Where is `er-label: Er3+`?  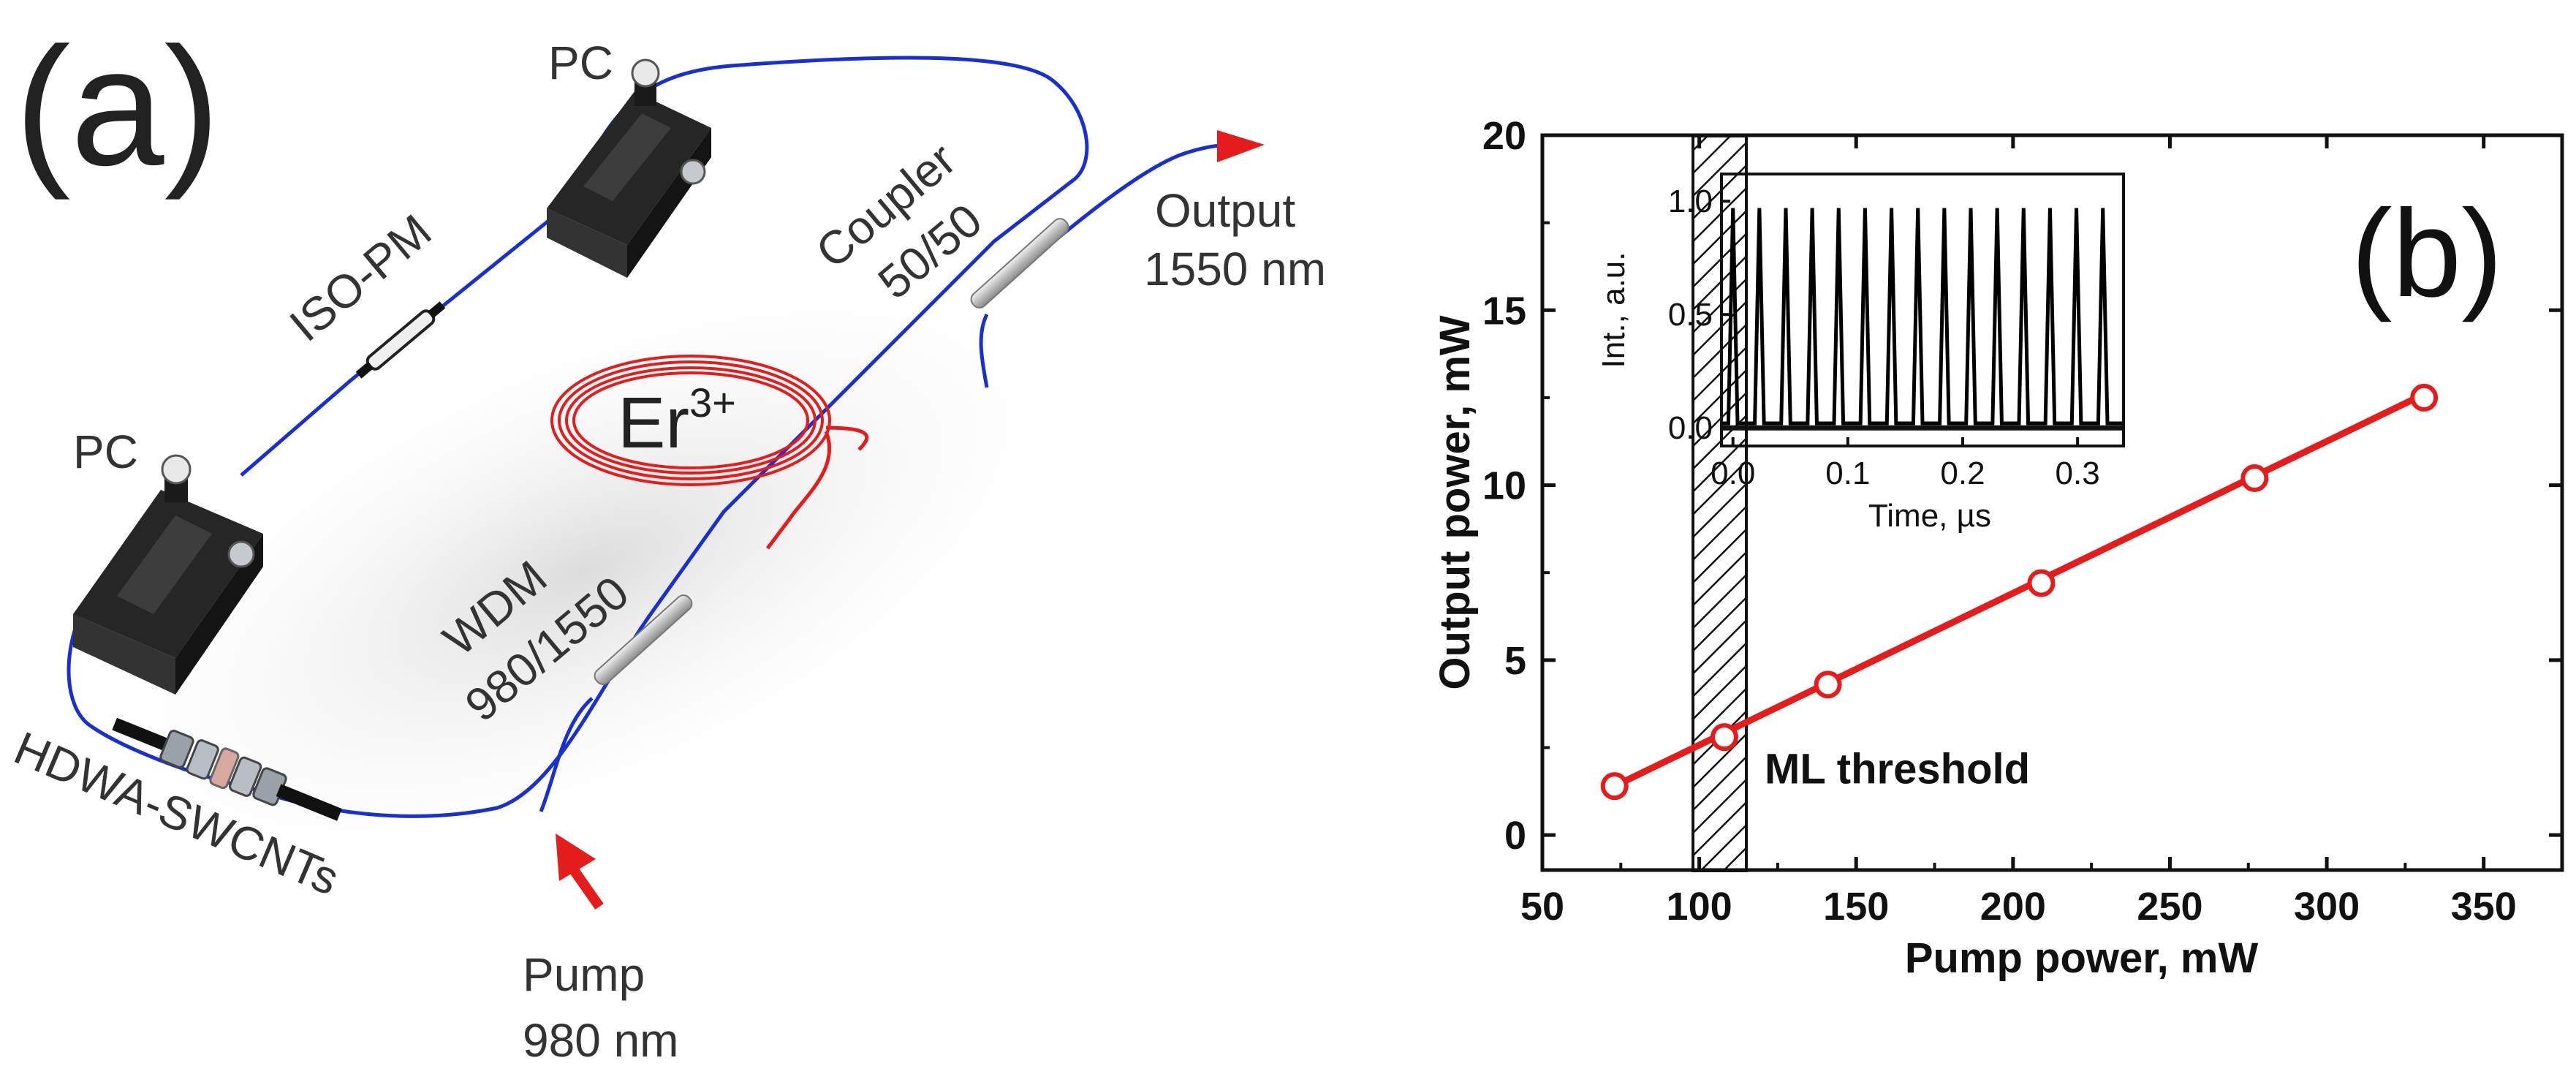 er-label: Er3+ is located at coordinates (677, 421).